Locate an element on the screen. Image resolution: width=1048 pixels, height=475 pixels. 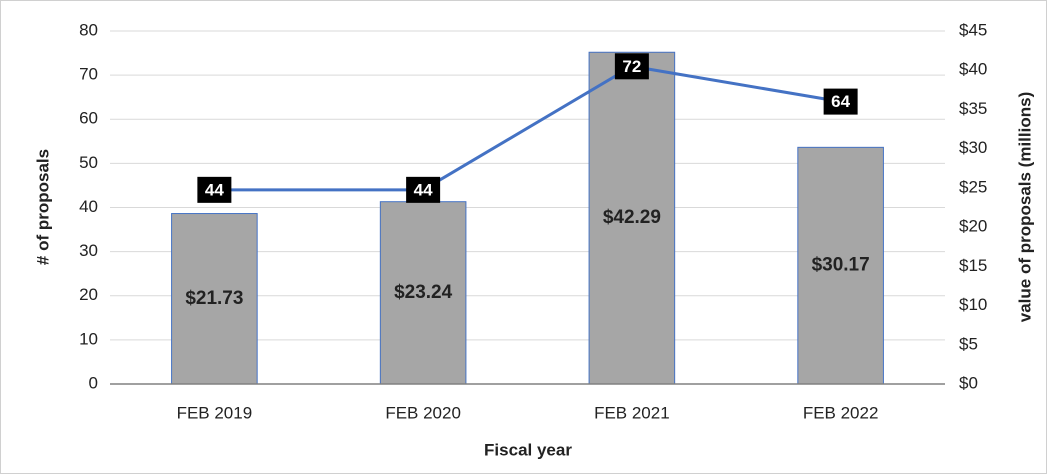
y2-tick-label: $10 is located at coordinates (973, 304).